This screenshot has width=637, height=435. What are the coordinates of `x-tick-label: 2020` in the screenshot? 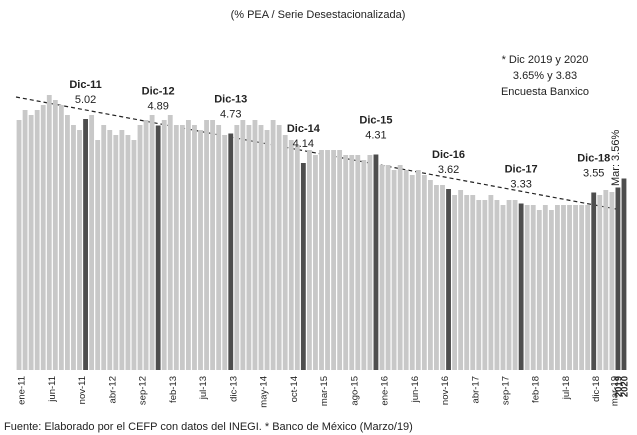 It's located at (624, 386).